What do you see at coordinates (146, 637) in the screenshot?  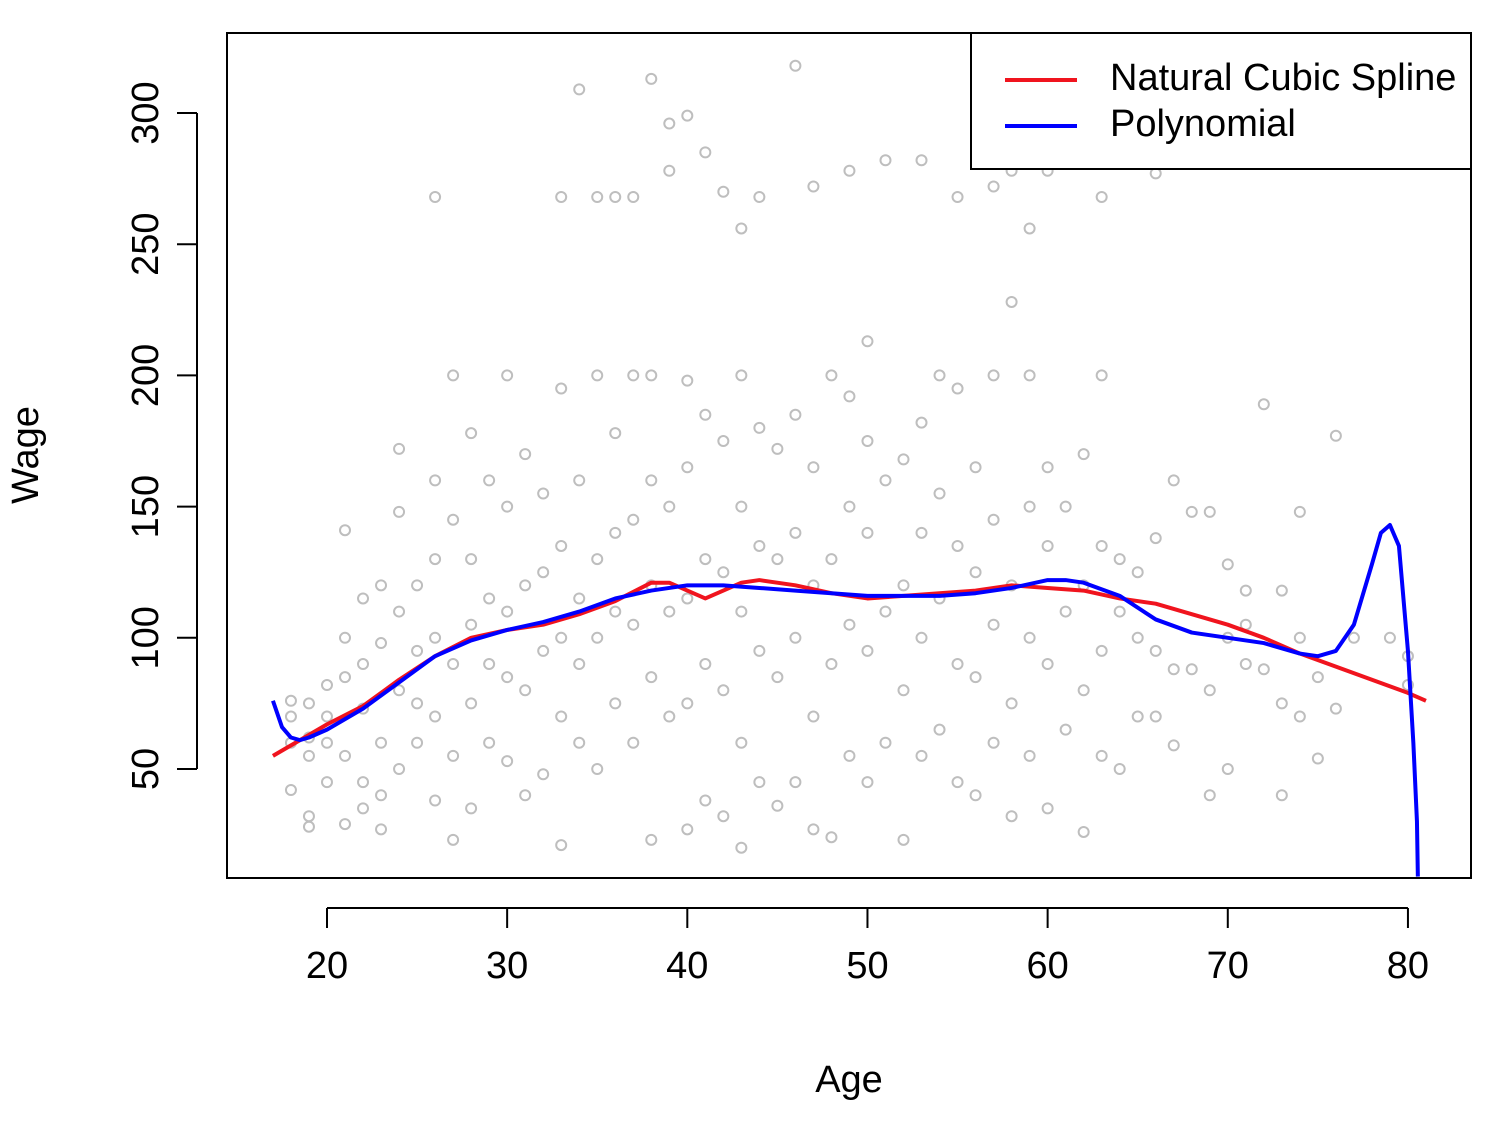 I see `y-tick-label: 100` at bounding box center [146, 637].